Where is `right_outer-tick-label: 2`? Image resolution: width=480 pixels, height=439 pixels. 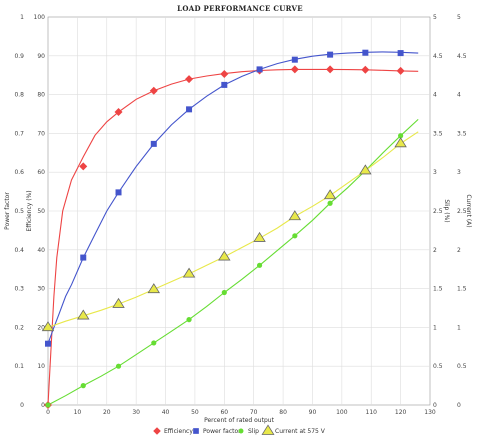
right_outer-tick-label: 2 is located at coordinates (459, 250).